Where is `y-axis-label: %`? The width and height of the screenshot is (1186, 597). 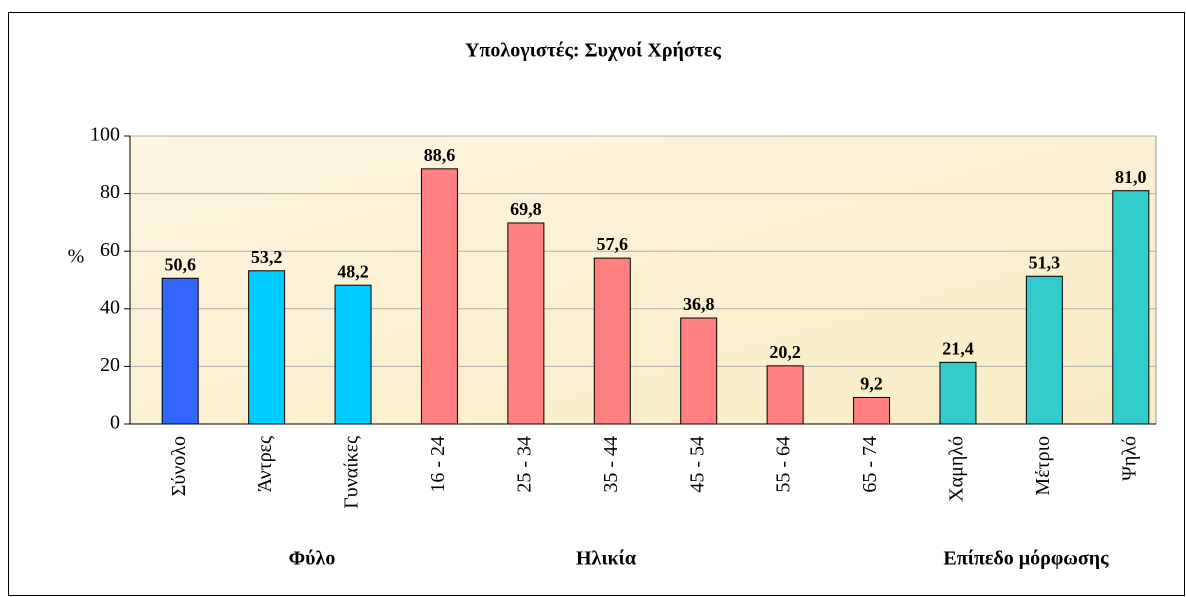
y-axis-label: % is located at coordinates (76, 257).